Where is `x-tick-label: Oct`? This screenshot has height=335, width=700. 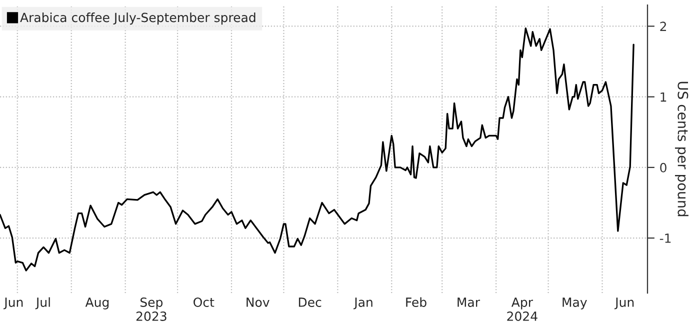
x-tick-label: Oct is located at coordinates (204, 302).